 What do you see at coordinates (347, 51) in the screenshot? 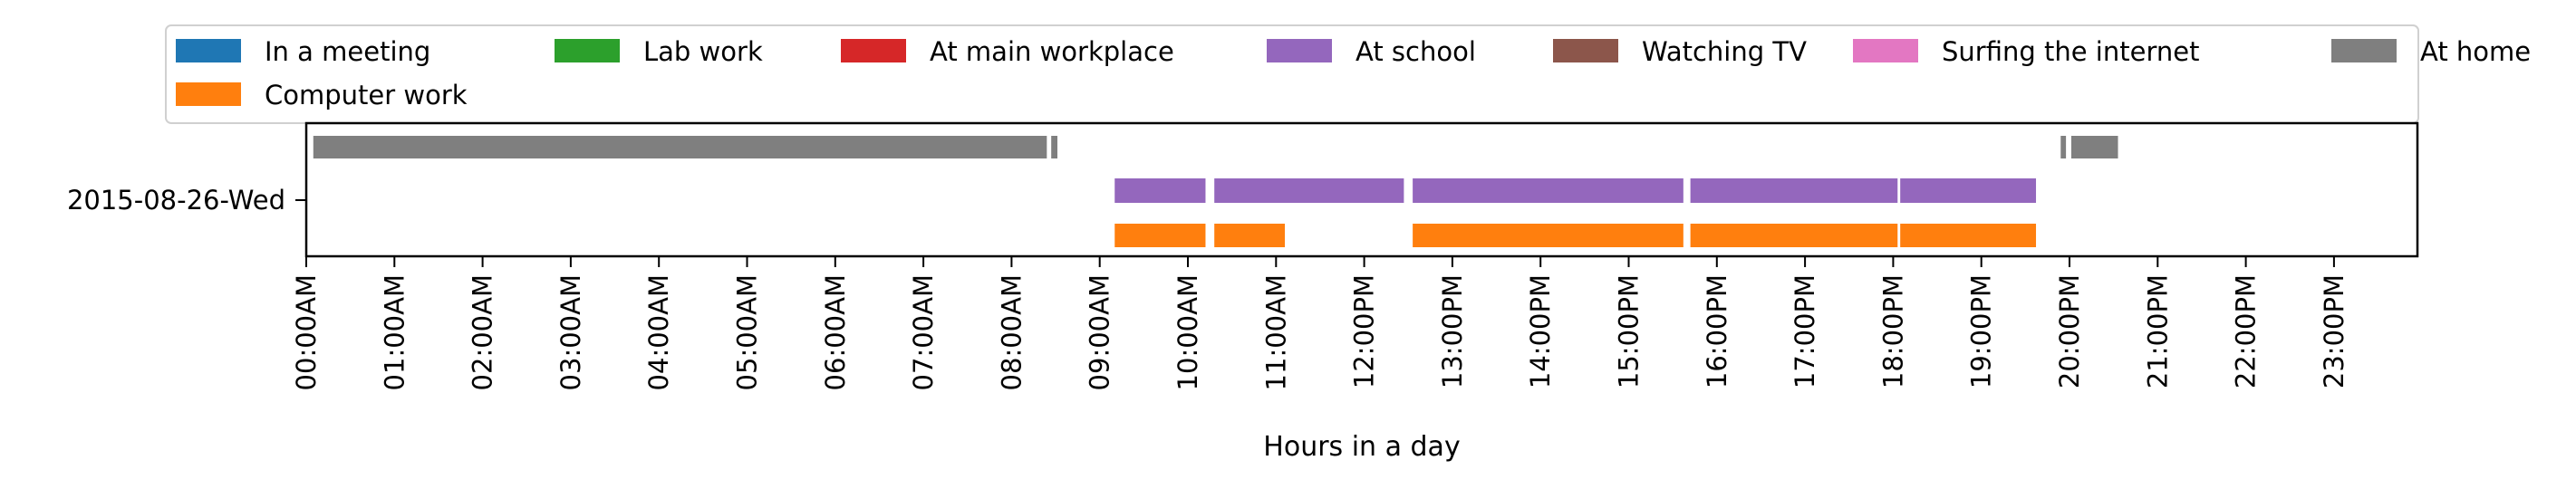
I see `legend-label: In a meeting` at bounding box center [347, 51].